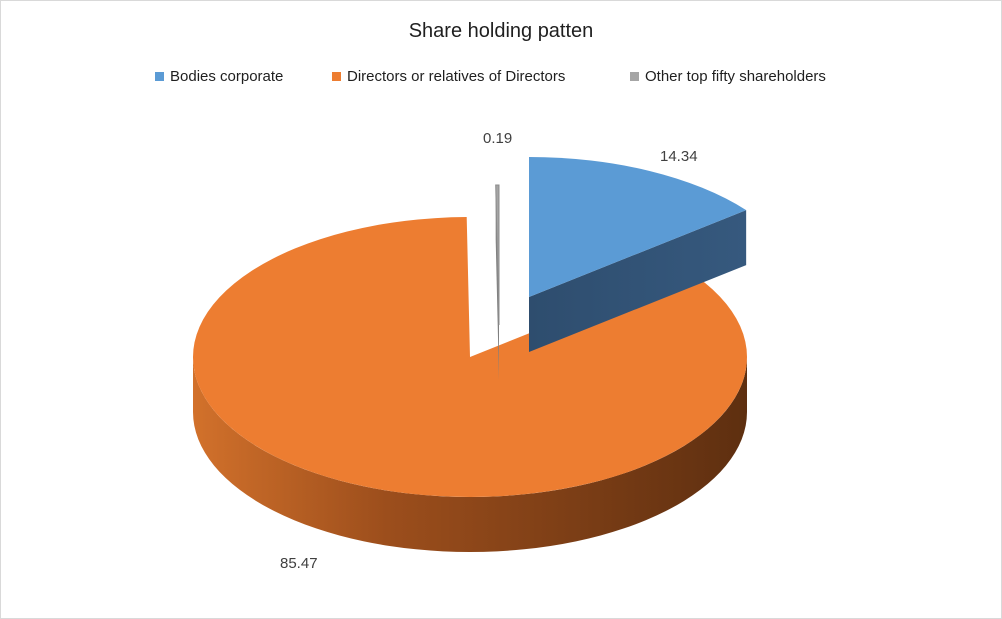 Image resolution: width=1002 pixels, height=619 pixels. I want to click on legend-label: Bodies corporate, so click(227, 76).